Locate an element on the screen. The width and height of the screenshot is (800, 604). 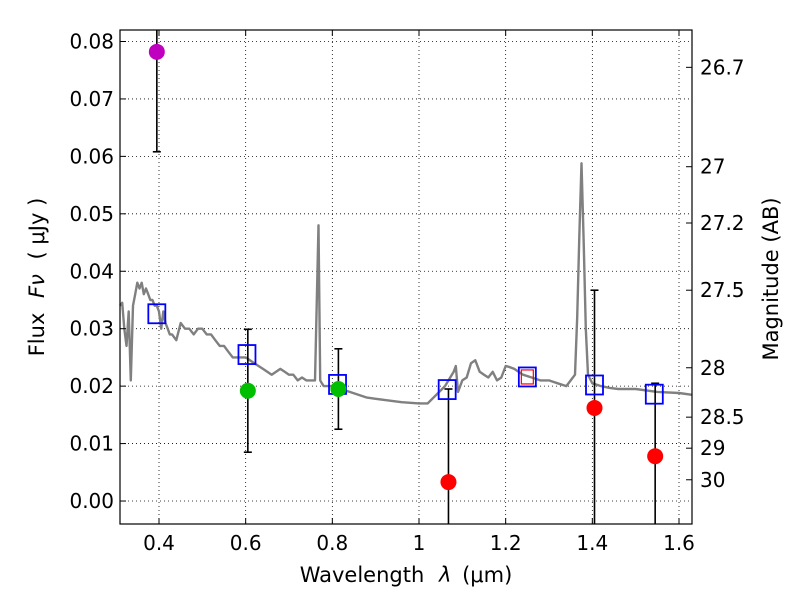
x-tick-label: 1 is located at coordinates (419, 543).